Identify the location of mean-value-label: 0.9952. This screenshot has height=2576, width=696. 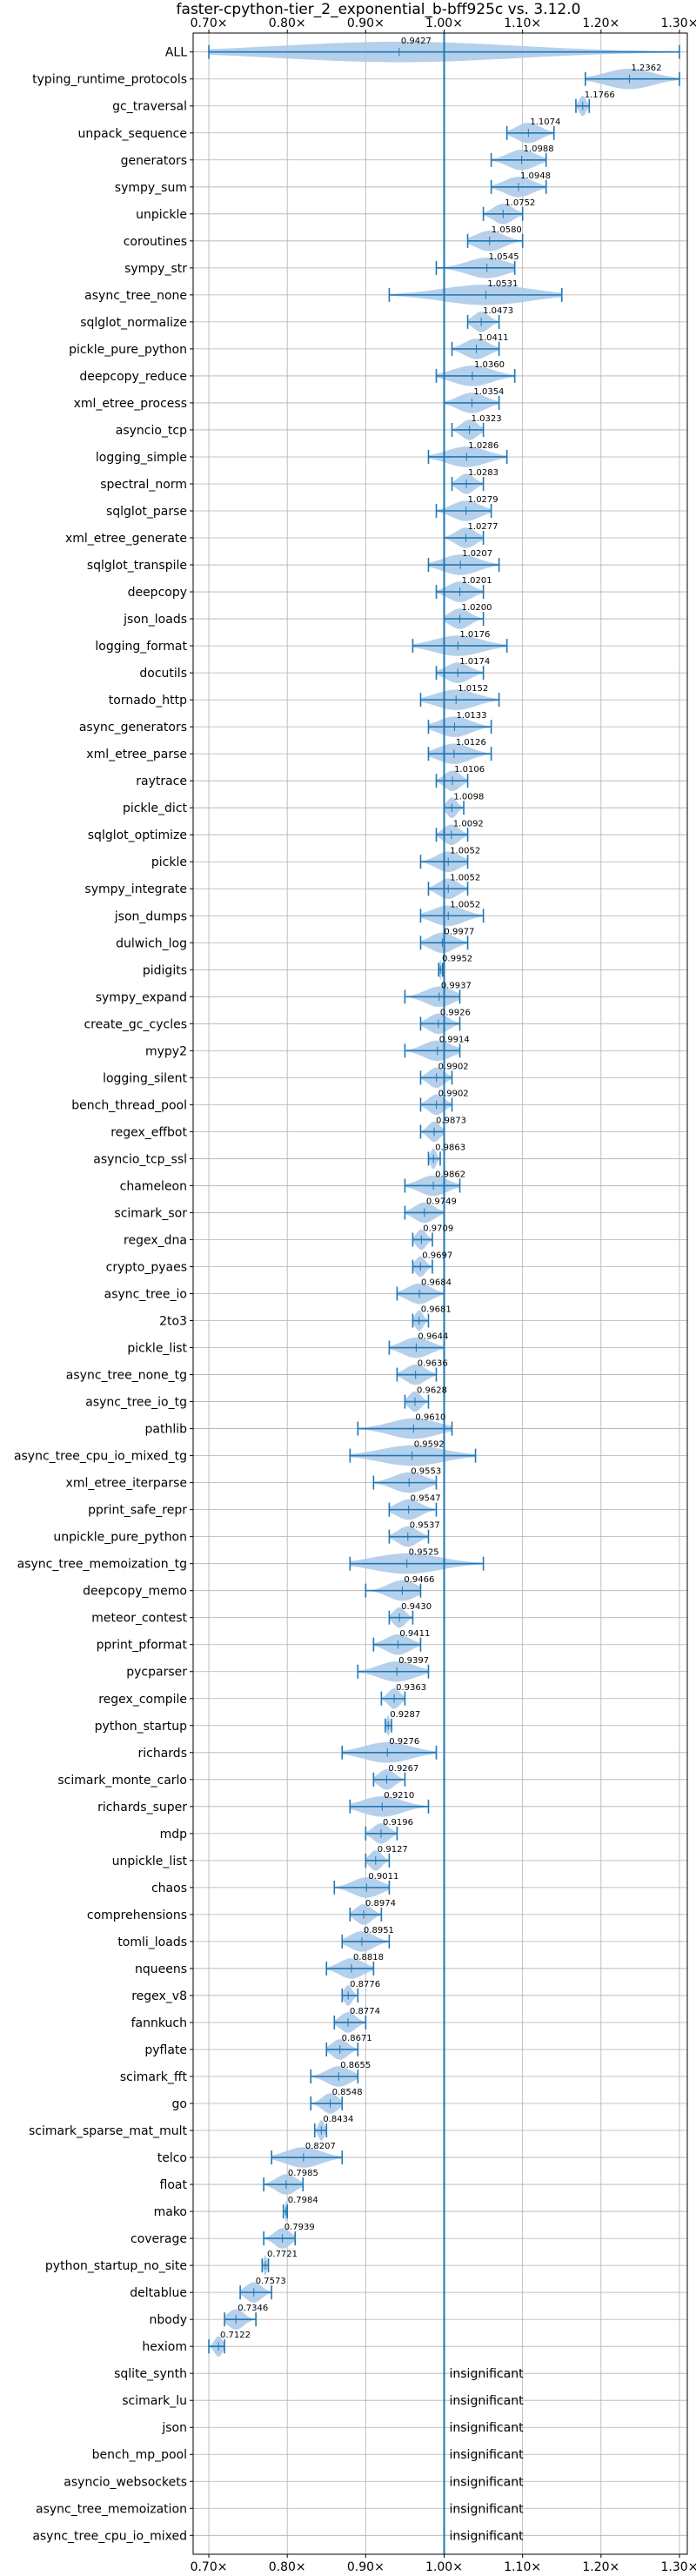
(457, 959).